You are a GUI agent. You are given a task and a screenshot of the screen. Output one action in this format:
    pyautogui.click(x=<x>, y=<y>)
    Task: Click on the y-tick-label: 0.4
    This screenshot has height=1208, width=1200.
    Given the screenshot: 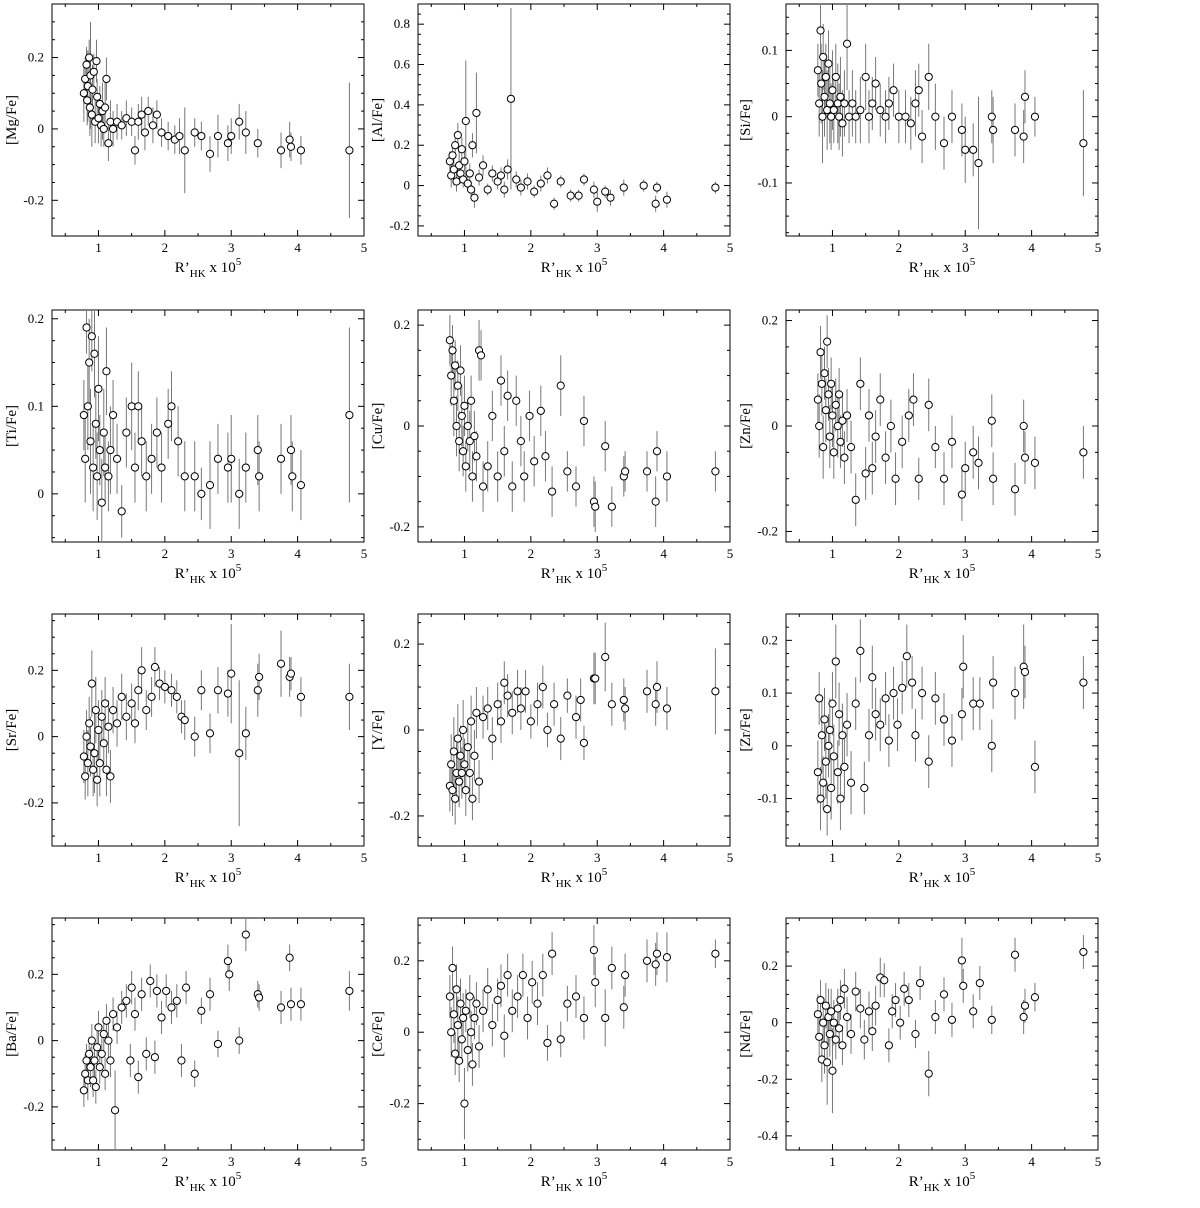 What is the action you would take?
    pyautogui.click(x=402, y=104)
    